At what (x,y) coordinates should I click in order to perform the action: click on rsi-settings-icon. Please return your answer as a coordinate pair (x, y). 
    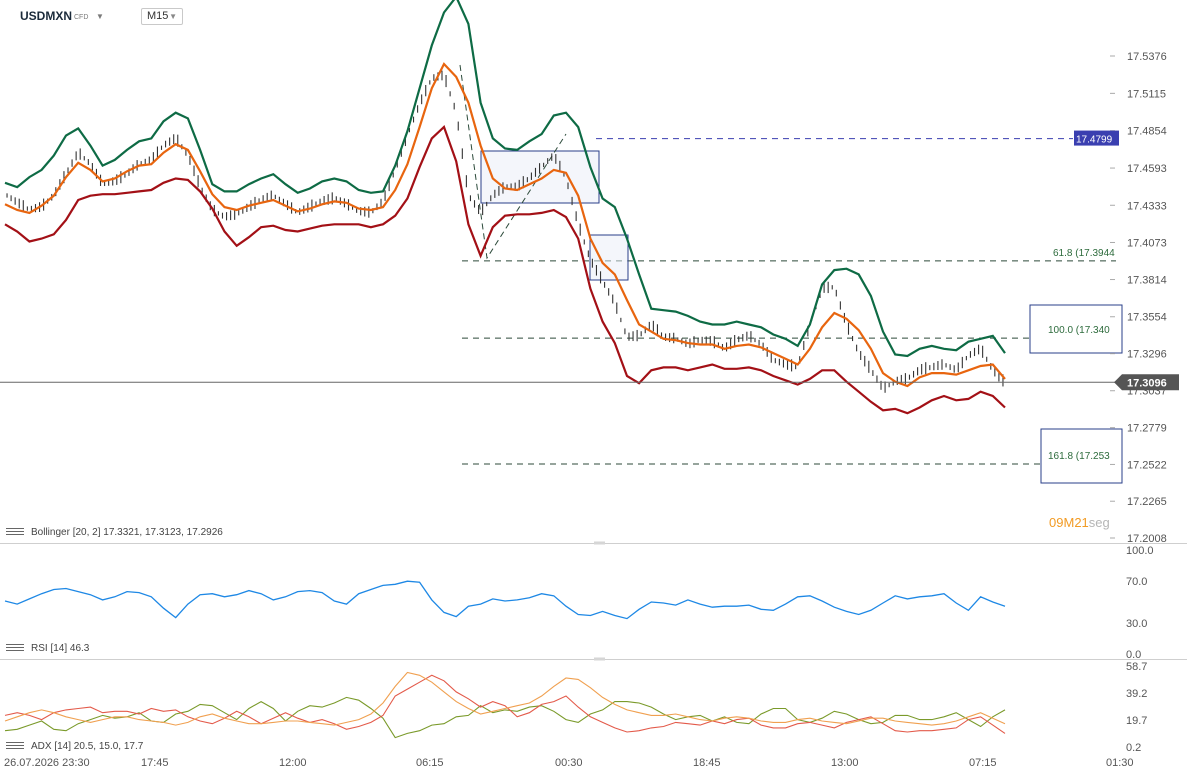
    Looking at the image, I should click on (15, 648).